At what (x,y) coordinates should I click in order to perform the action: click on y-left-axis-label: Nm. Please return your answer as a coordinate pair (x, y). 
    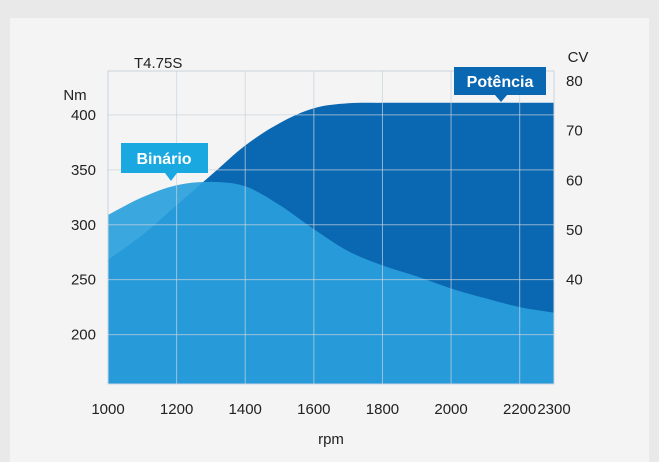
    Looking at the image, I should click on (74, 95).